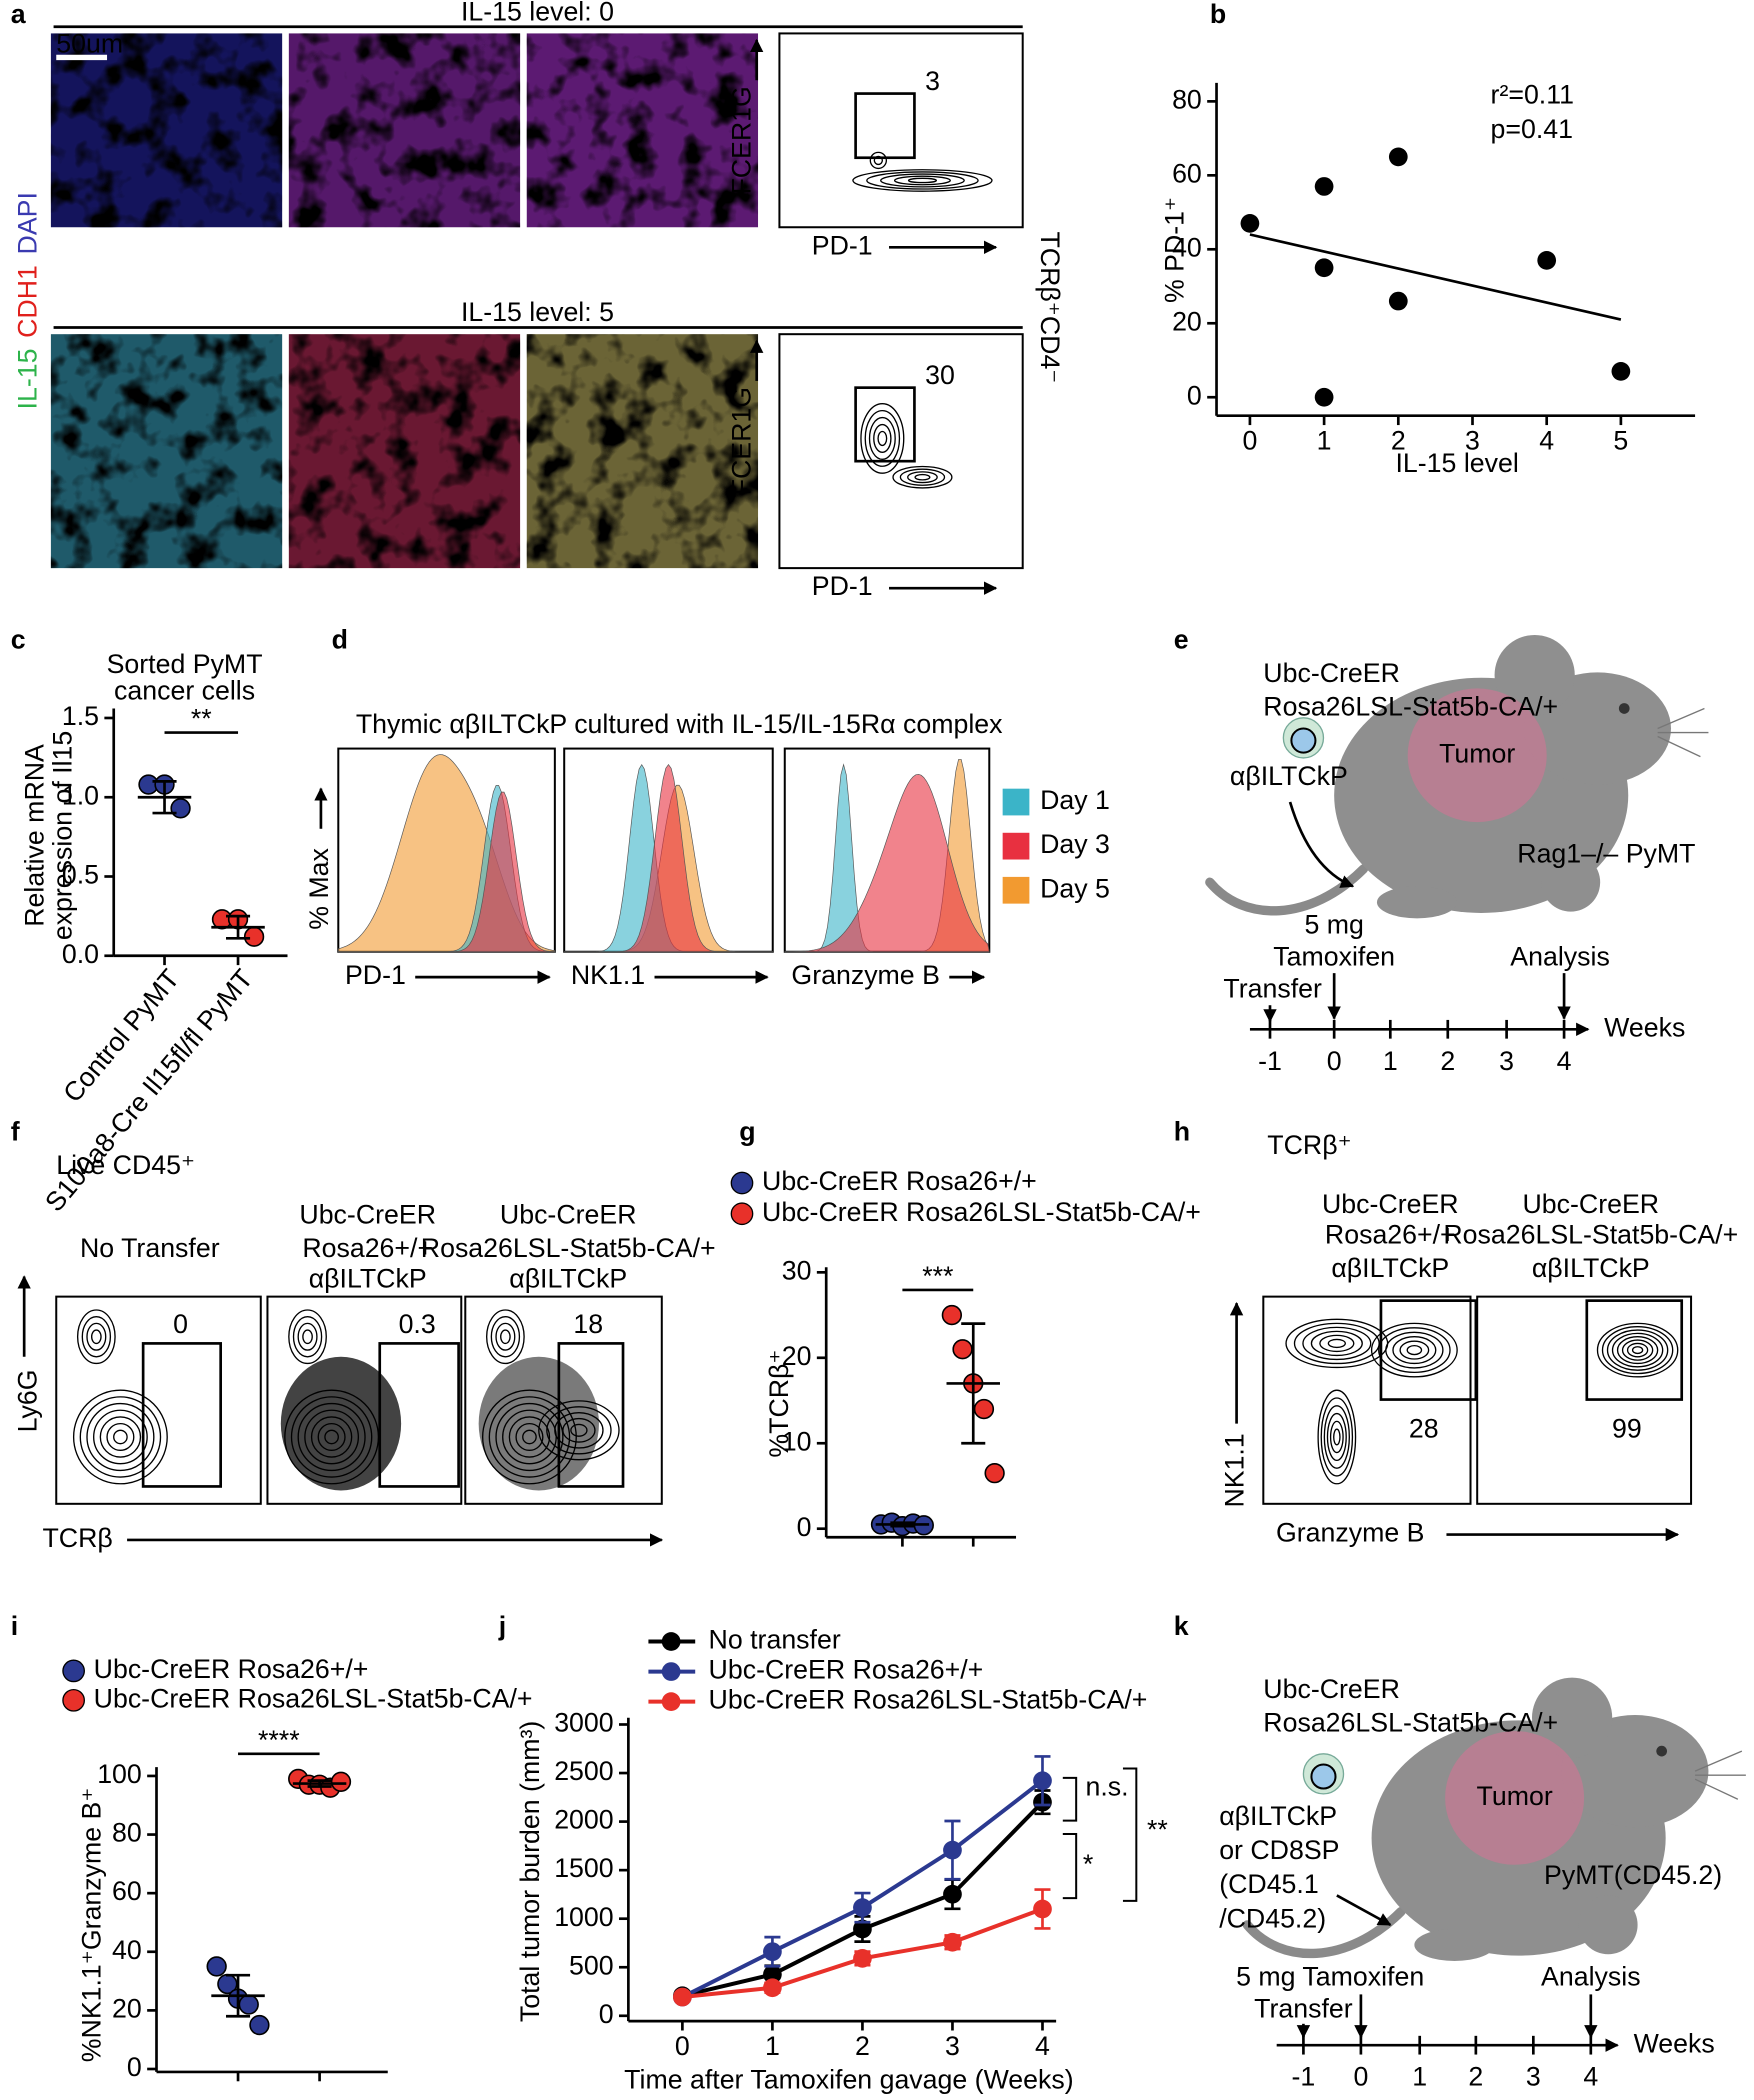 This screenshot has width=1754, height=2100. Describe the element at coordinates (150, 1248) in the screenshot. I see `column-header: No Transfer` at that location.